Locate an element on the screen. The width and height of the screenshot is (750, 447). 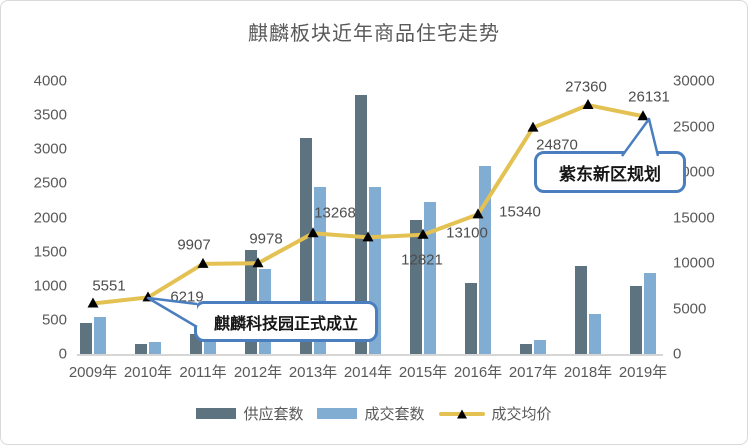
deal-bar-2018年 is located at coordinates (595, 334).